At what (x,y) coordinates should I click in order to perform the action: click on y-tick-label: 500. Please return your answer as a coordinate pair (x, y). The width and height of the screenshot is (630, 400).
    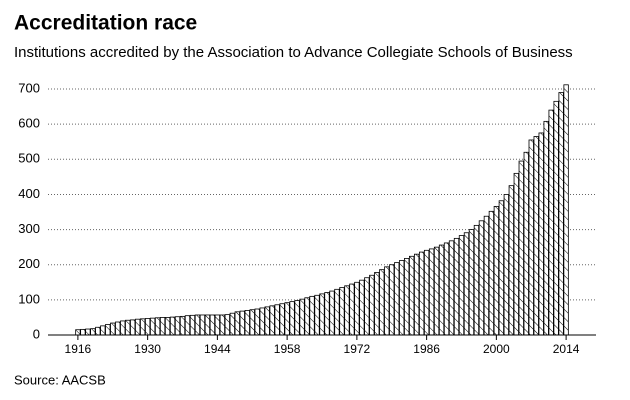
    Looking at the image, I should click on (29, 158).